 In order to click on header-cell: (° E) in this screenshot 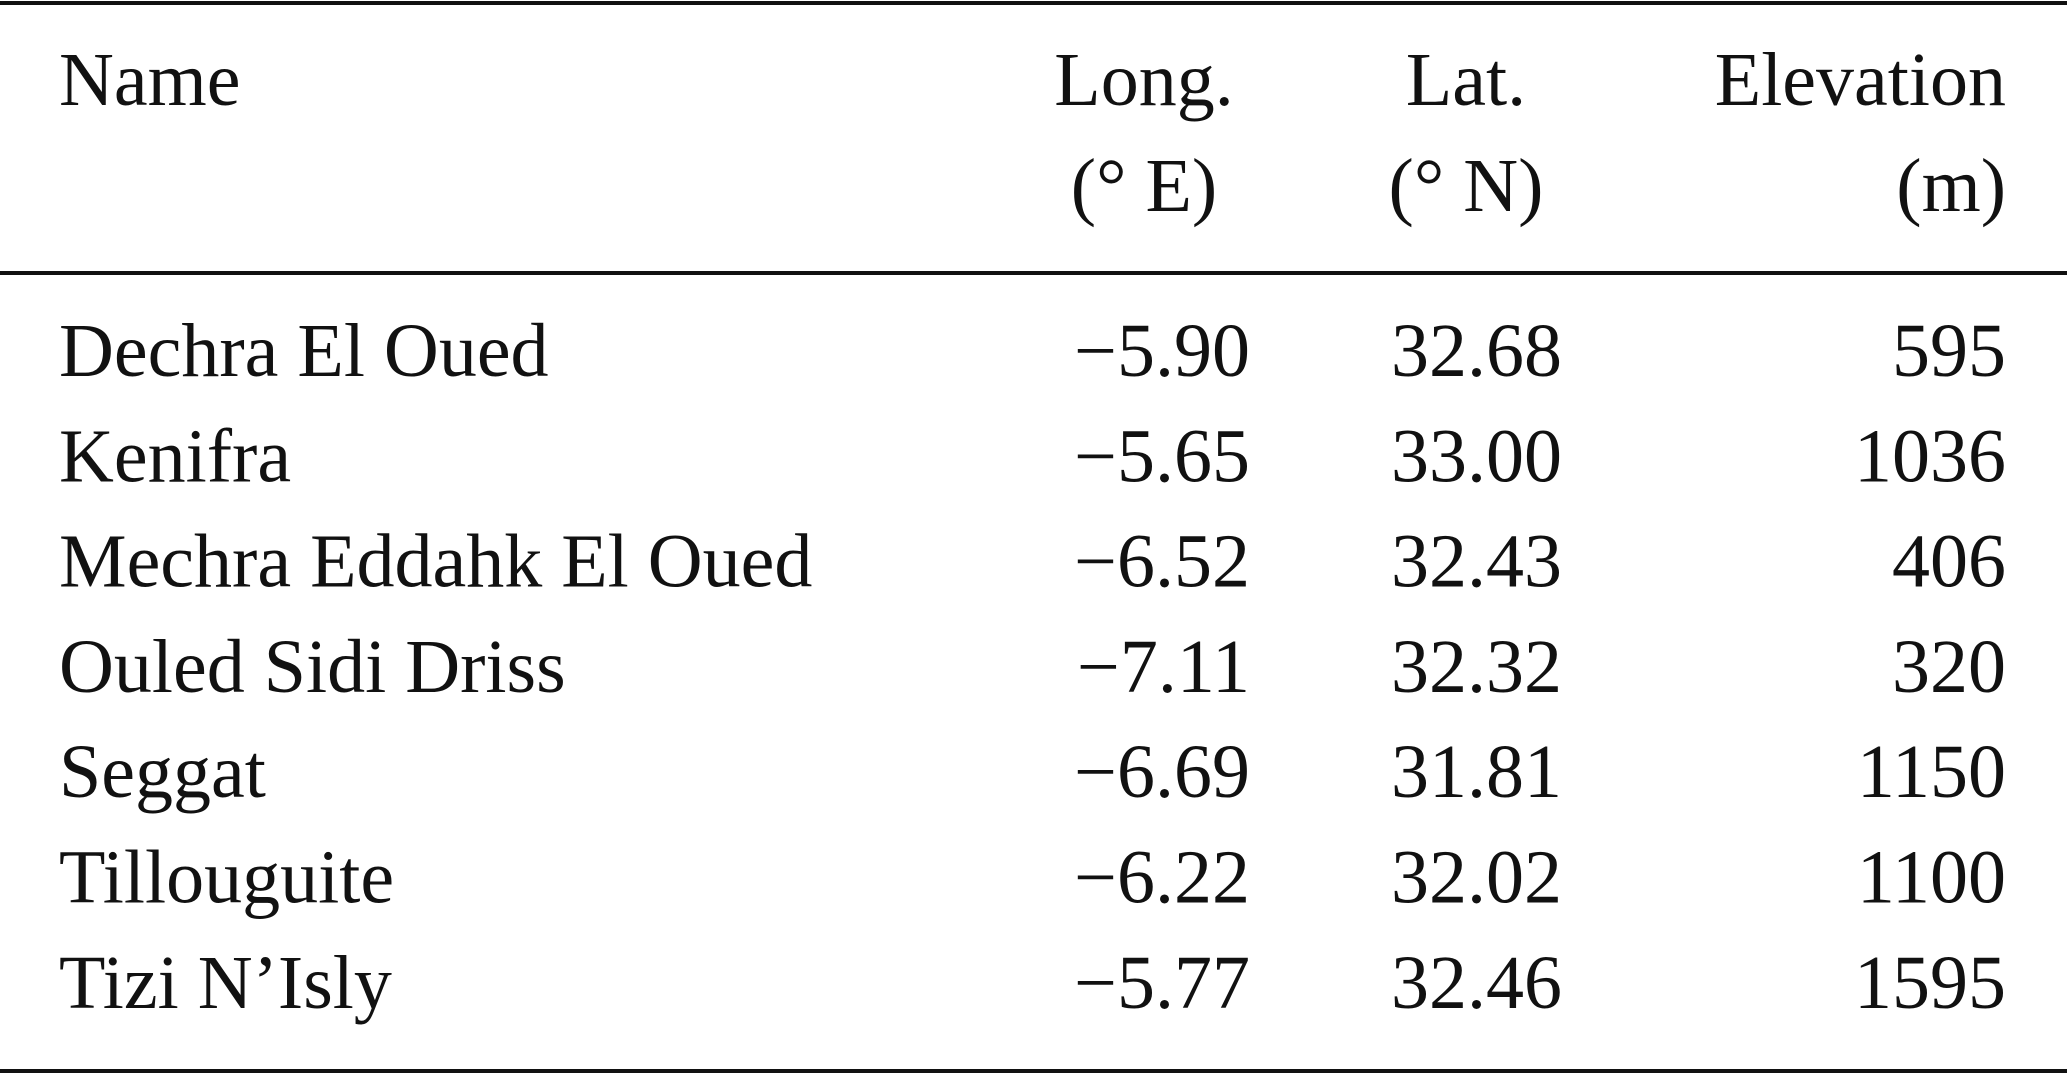, I will do `click(1144, 186)`.